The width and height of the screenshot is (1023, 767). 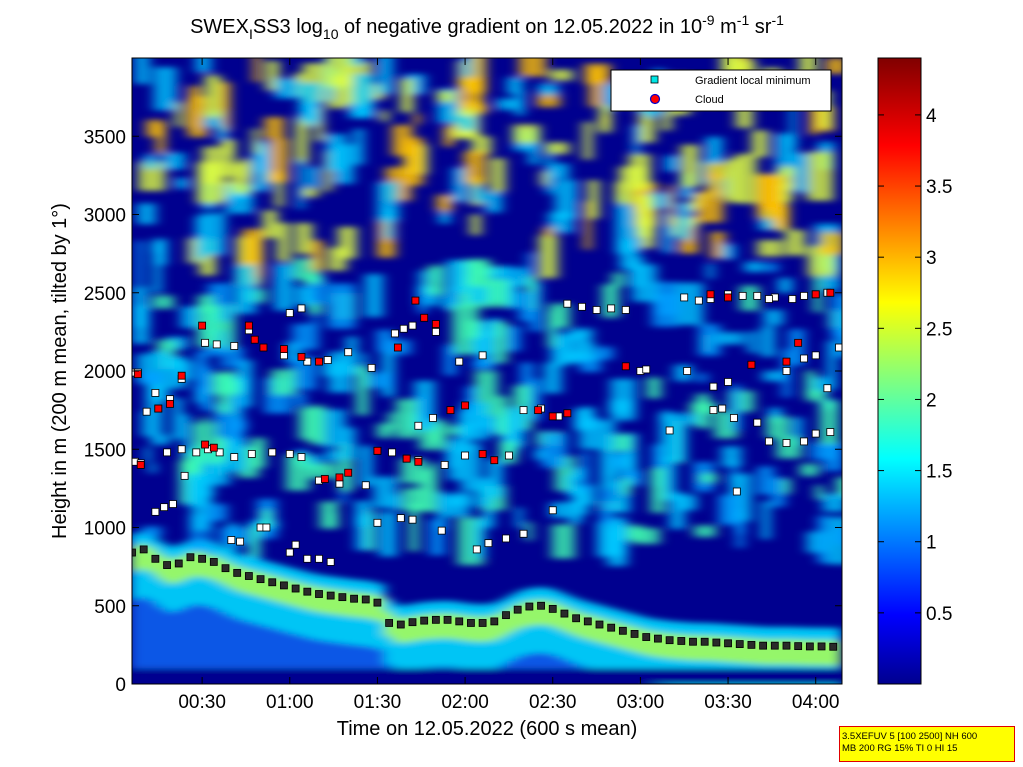 What do you see at coordinates (721, 90) in the screenshot?
I see `legend: Gradient local minimum Cloud` at bounding box center [721, 90].